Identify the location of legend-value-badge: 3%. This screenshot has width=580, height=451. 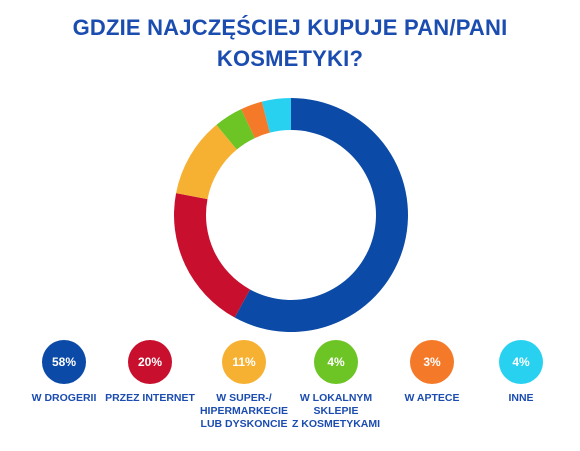
(432, 362).